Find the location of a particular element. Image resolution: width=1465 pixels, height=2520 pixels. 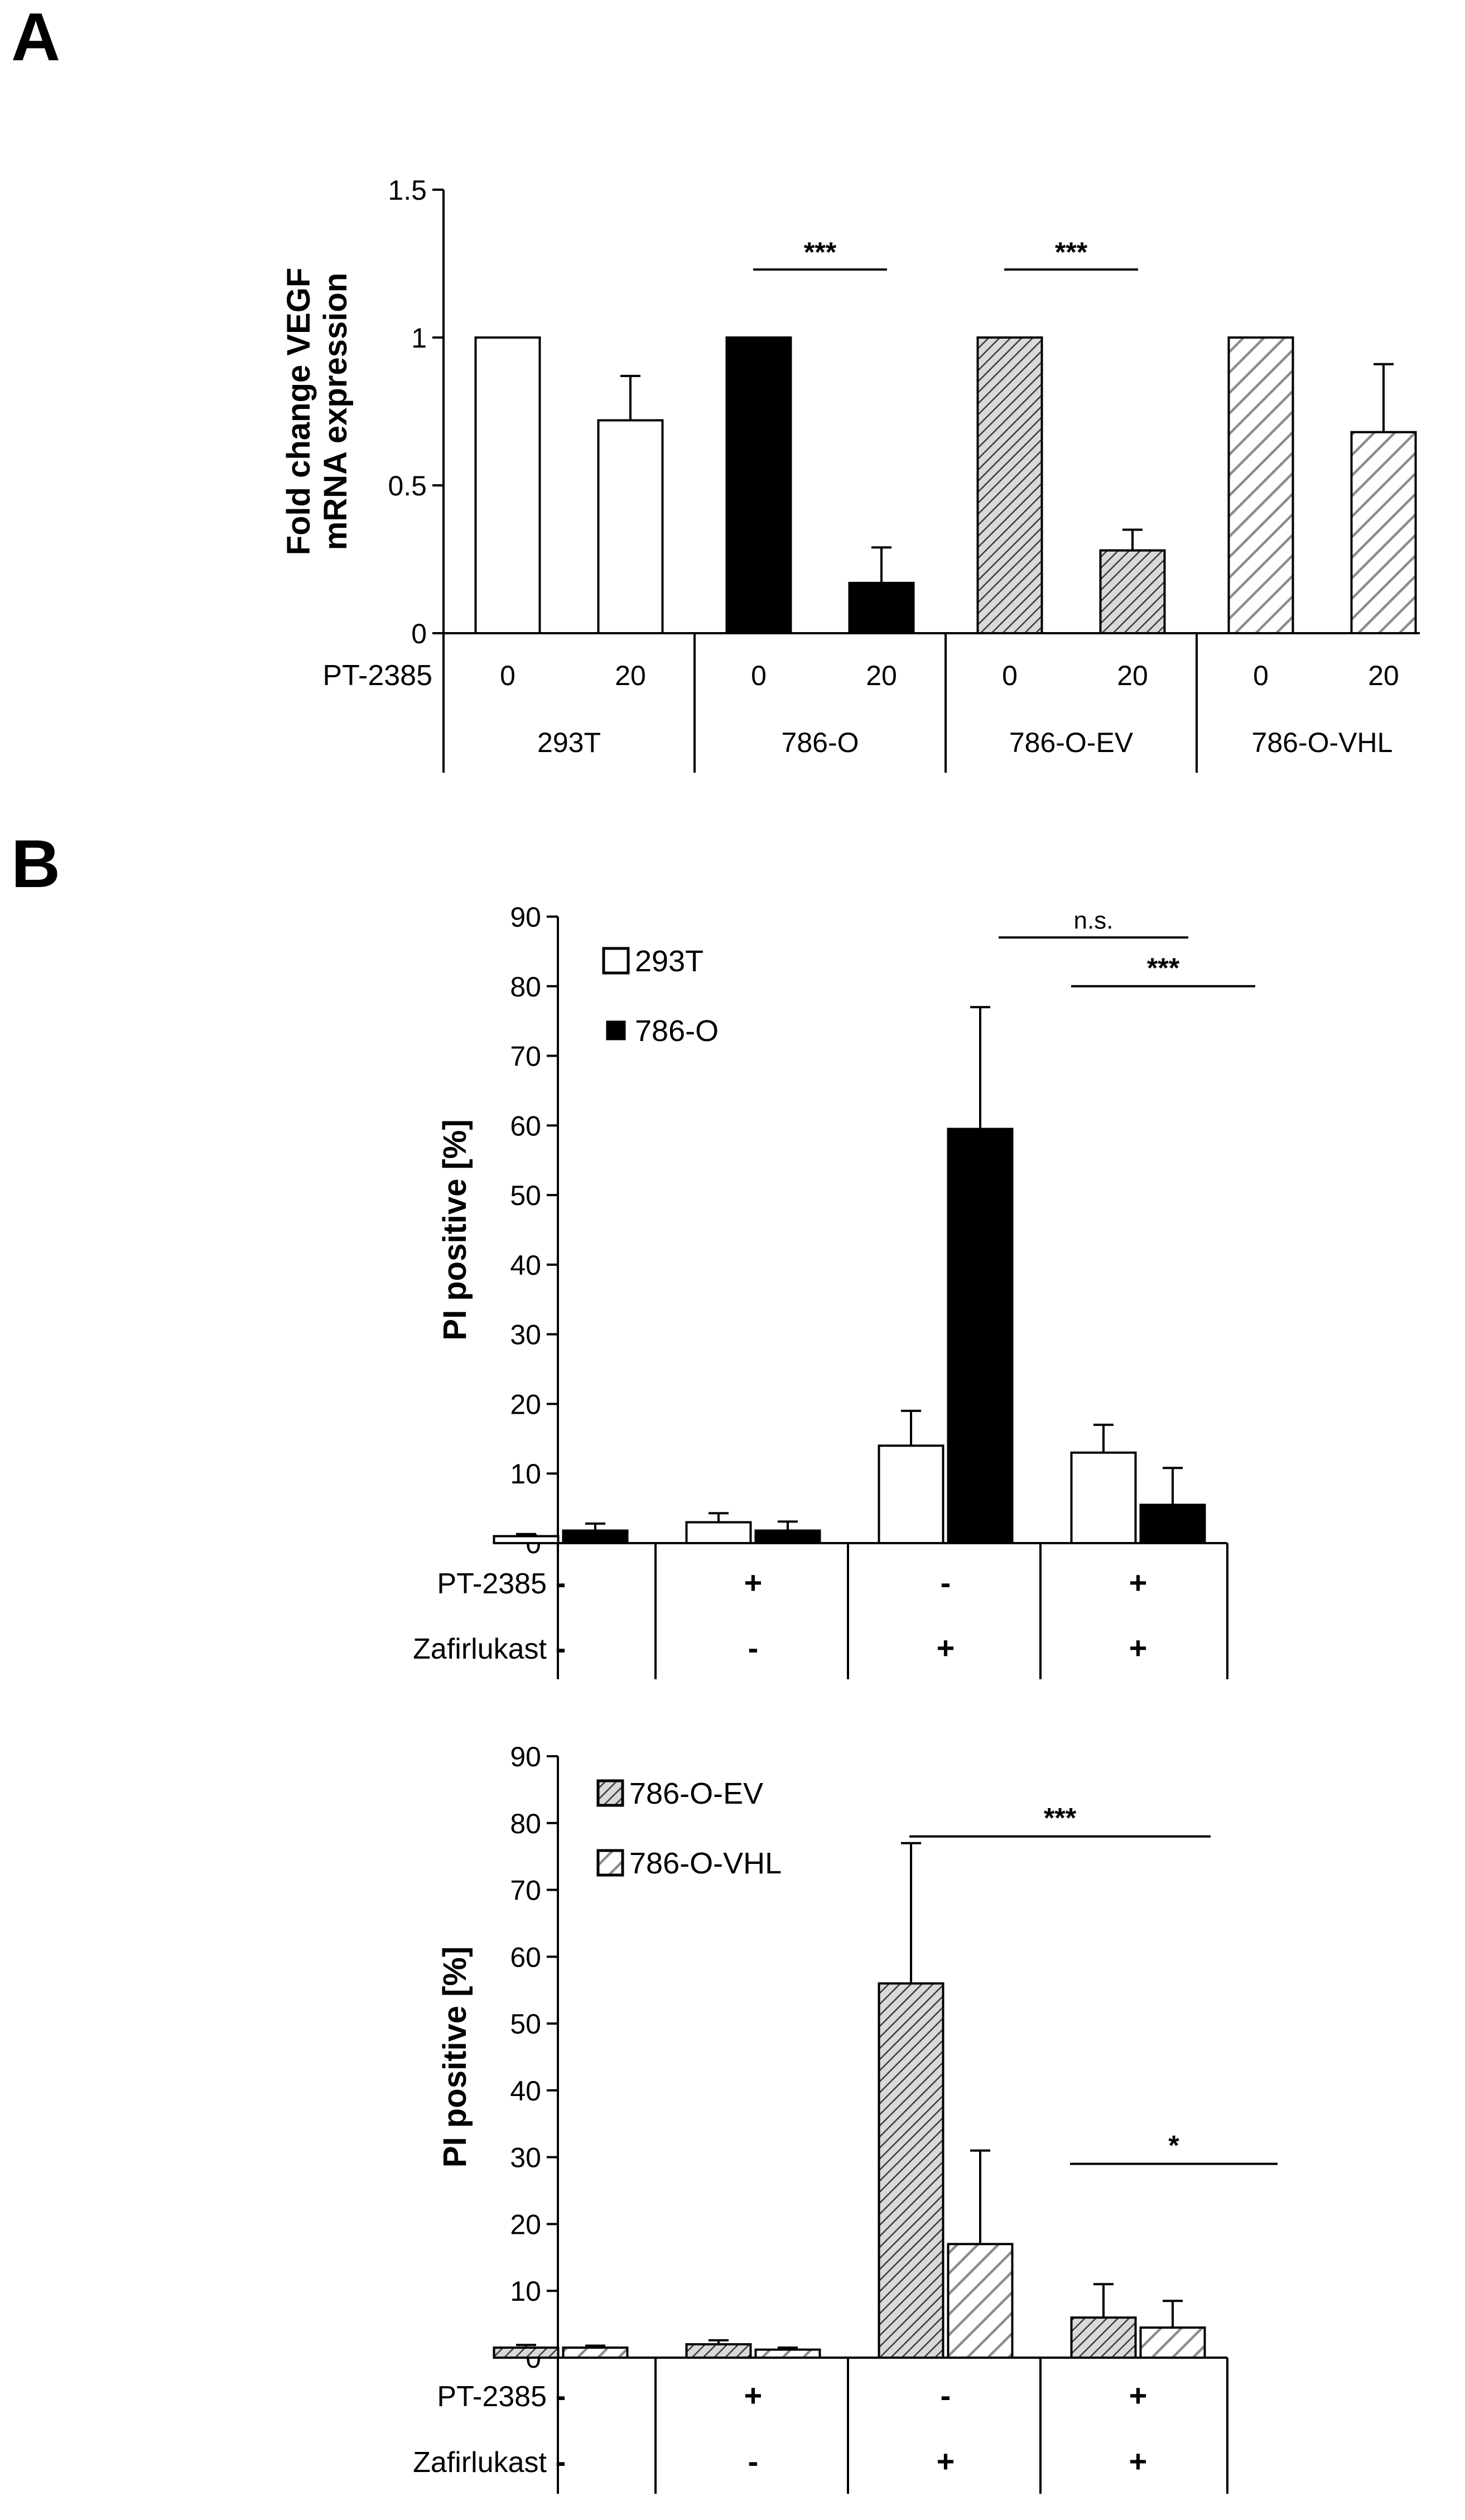

y-tick-label: 50 is located at coordinates (525, 1196).